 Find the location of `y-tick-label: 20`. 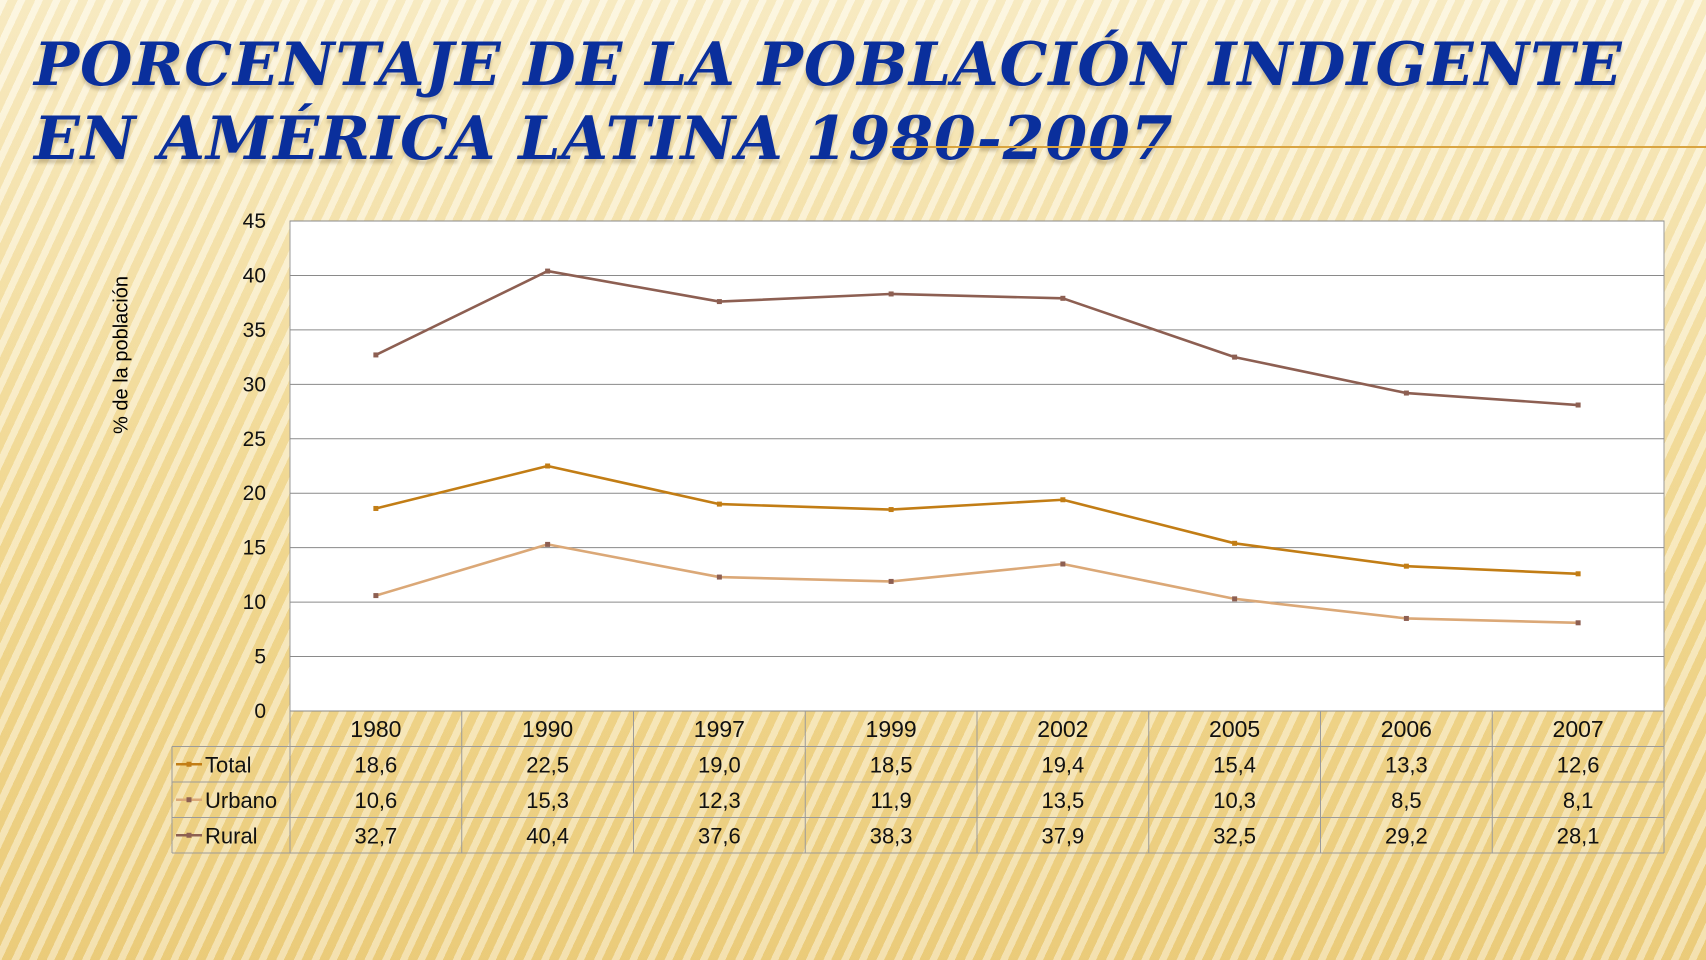

y-tick-label: 20 is located at coordinates (254, 493).